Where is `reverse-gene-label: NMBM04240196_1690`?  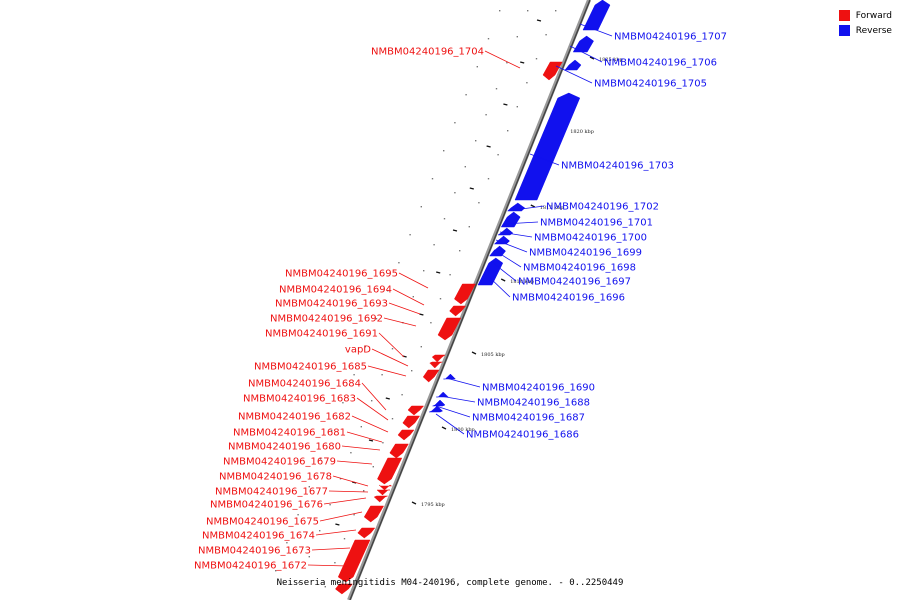
reverse-gene-label: NMBM04240196_1690 is located at coordinates (538, 388).